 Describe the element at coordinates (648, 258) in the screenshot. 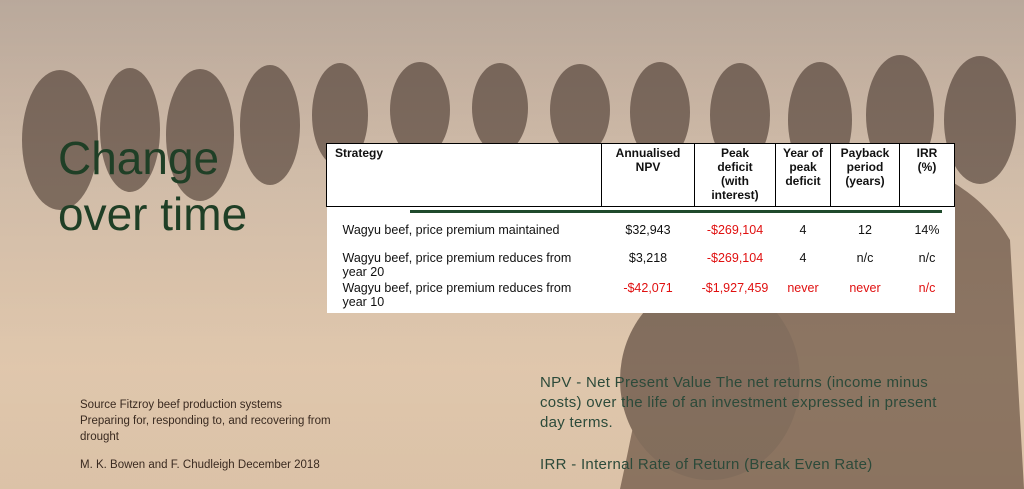

I see `cell-npv: $3,218` at that location.